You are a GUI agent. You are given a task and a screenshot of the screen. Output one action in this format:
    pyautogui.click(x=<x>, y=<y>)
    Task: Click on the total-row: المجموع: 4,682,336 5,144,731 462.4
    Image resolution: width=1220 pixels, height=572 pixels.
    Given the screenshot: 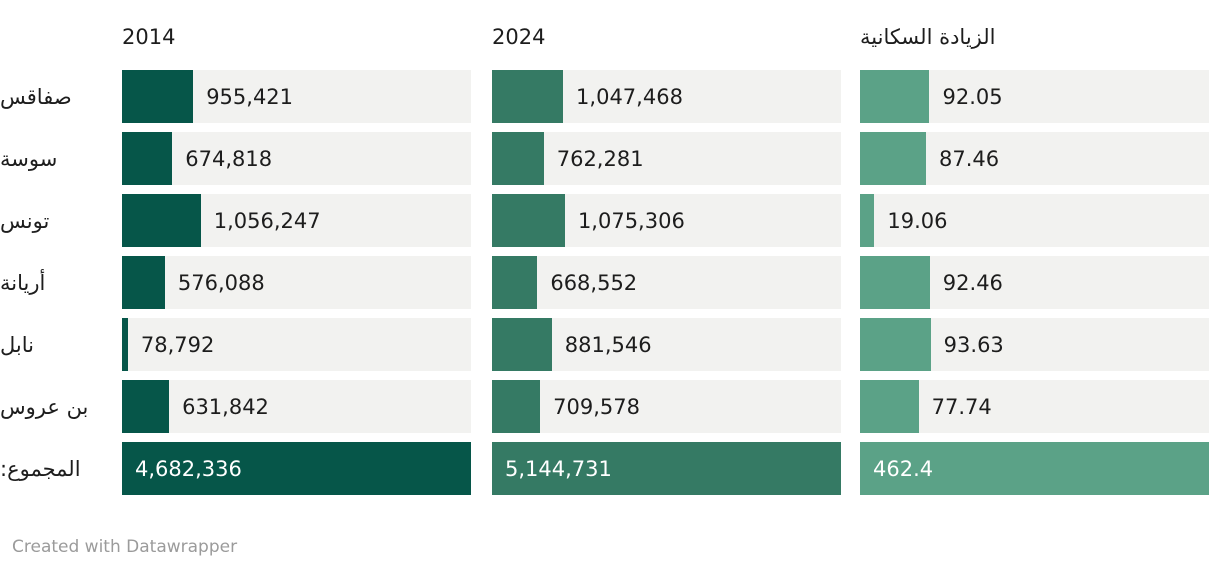 What is the action you would take?
    pyautogui.click(x=610, y=468)
    